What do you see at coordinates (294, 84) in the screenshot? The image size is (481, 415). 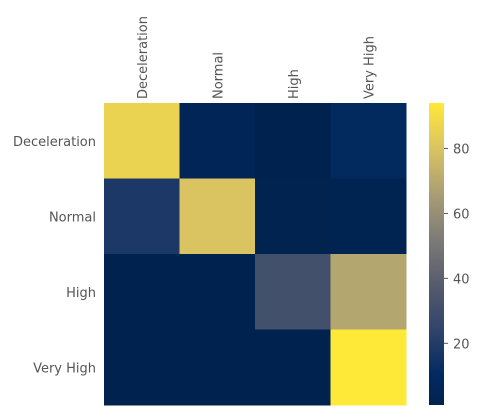 I see `x-tick-label: High` at bounding box center [294, 84].